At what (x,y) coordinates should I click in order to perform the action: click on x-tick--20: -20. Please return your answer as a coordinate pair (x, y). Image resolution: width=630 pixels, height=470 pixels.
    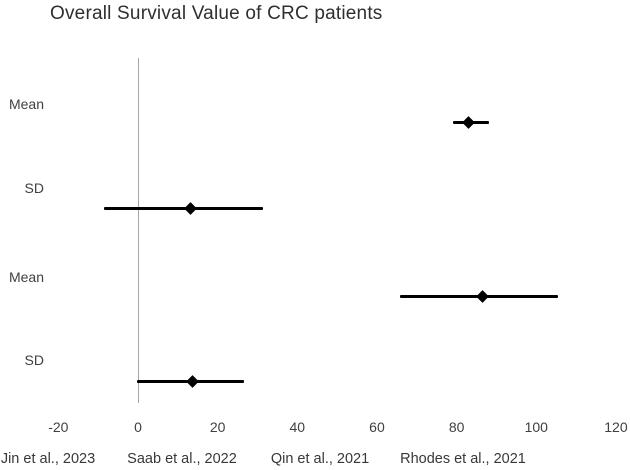
    Looking at the image, I should click on (58, 427).